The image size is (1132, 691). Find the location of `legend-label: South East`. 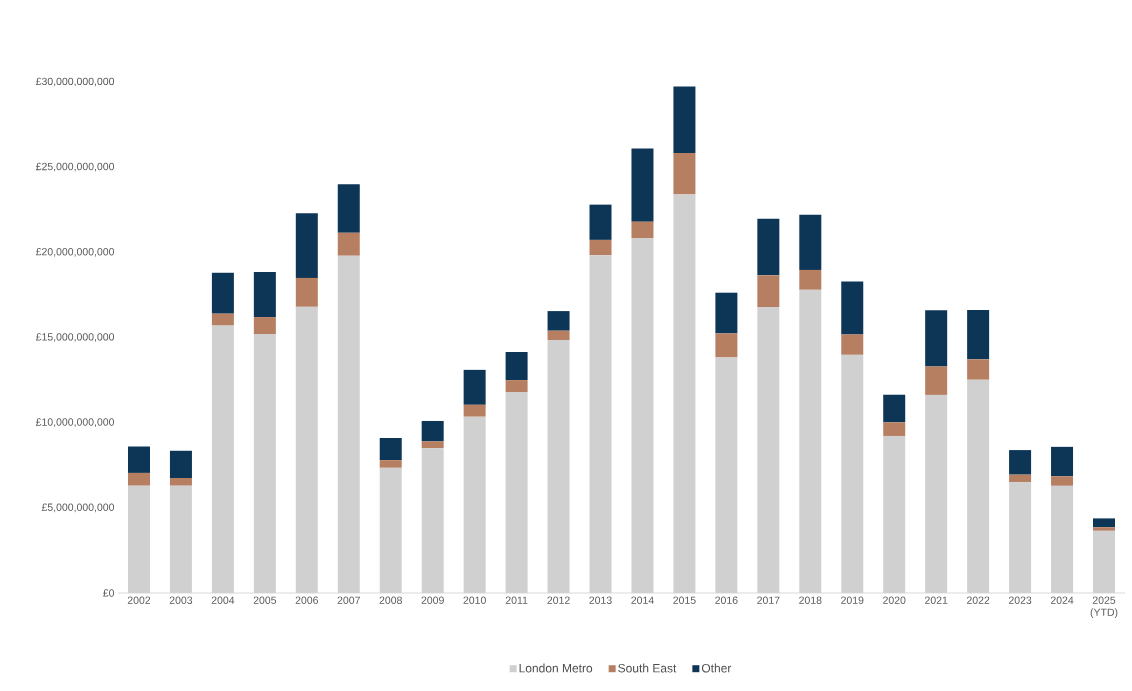

legend-label: South East is located at coordinates (647, 668).